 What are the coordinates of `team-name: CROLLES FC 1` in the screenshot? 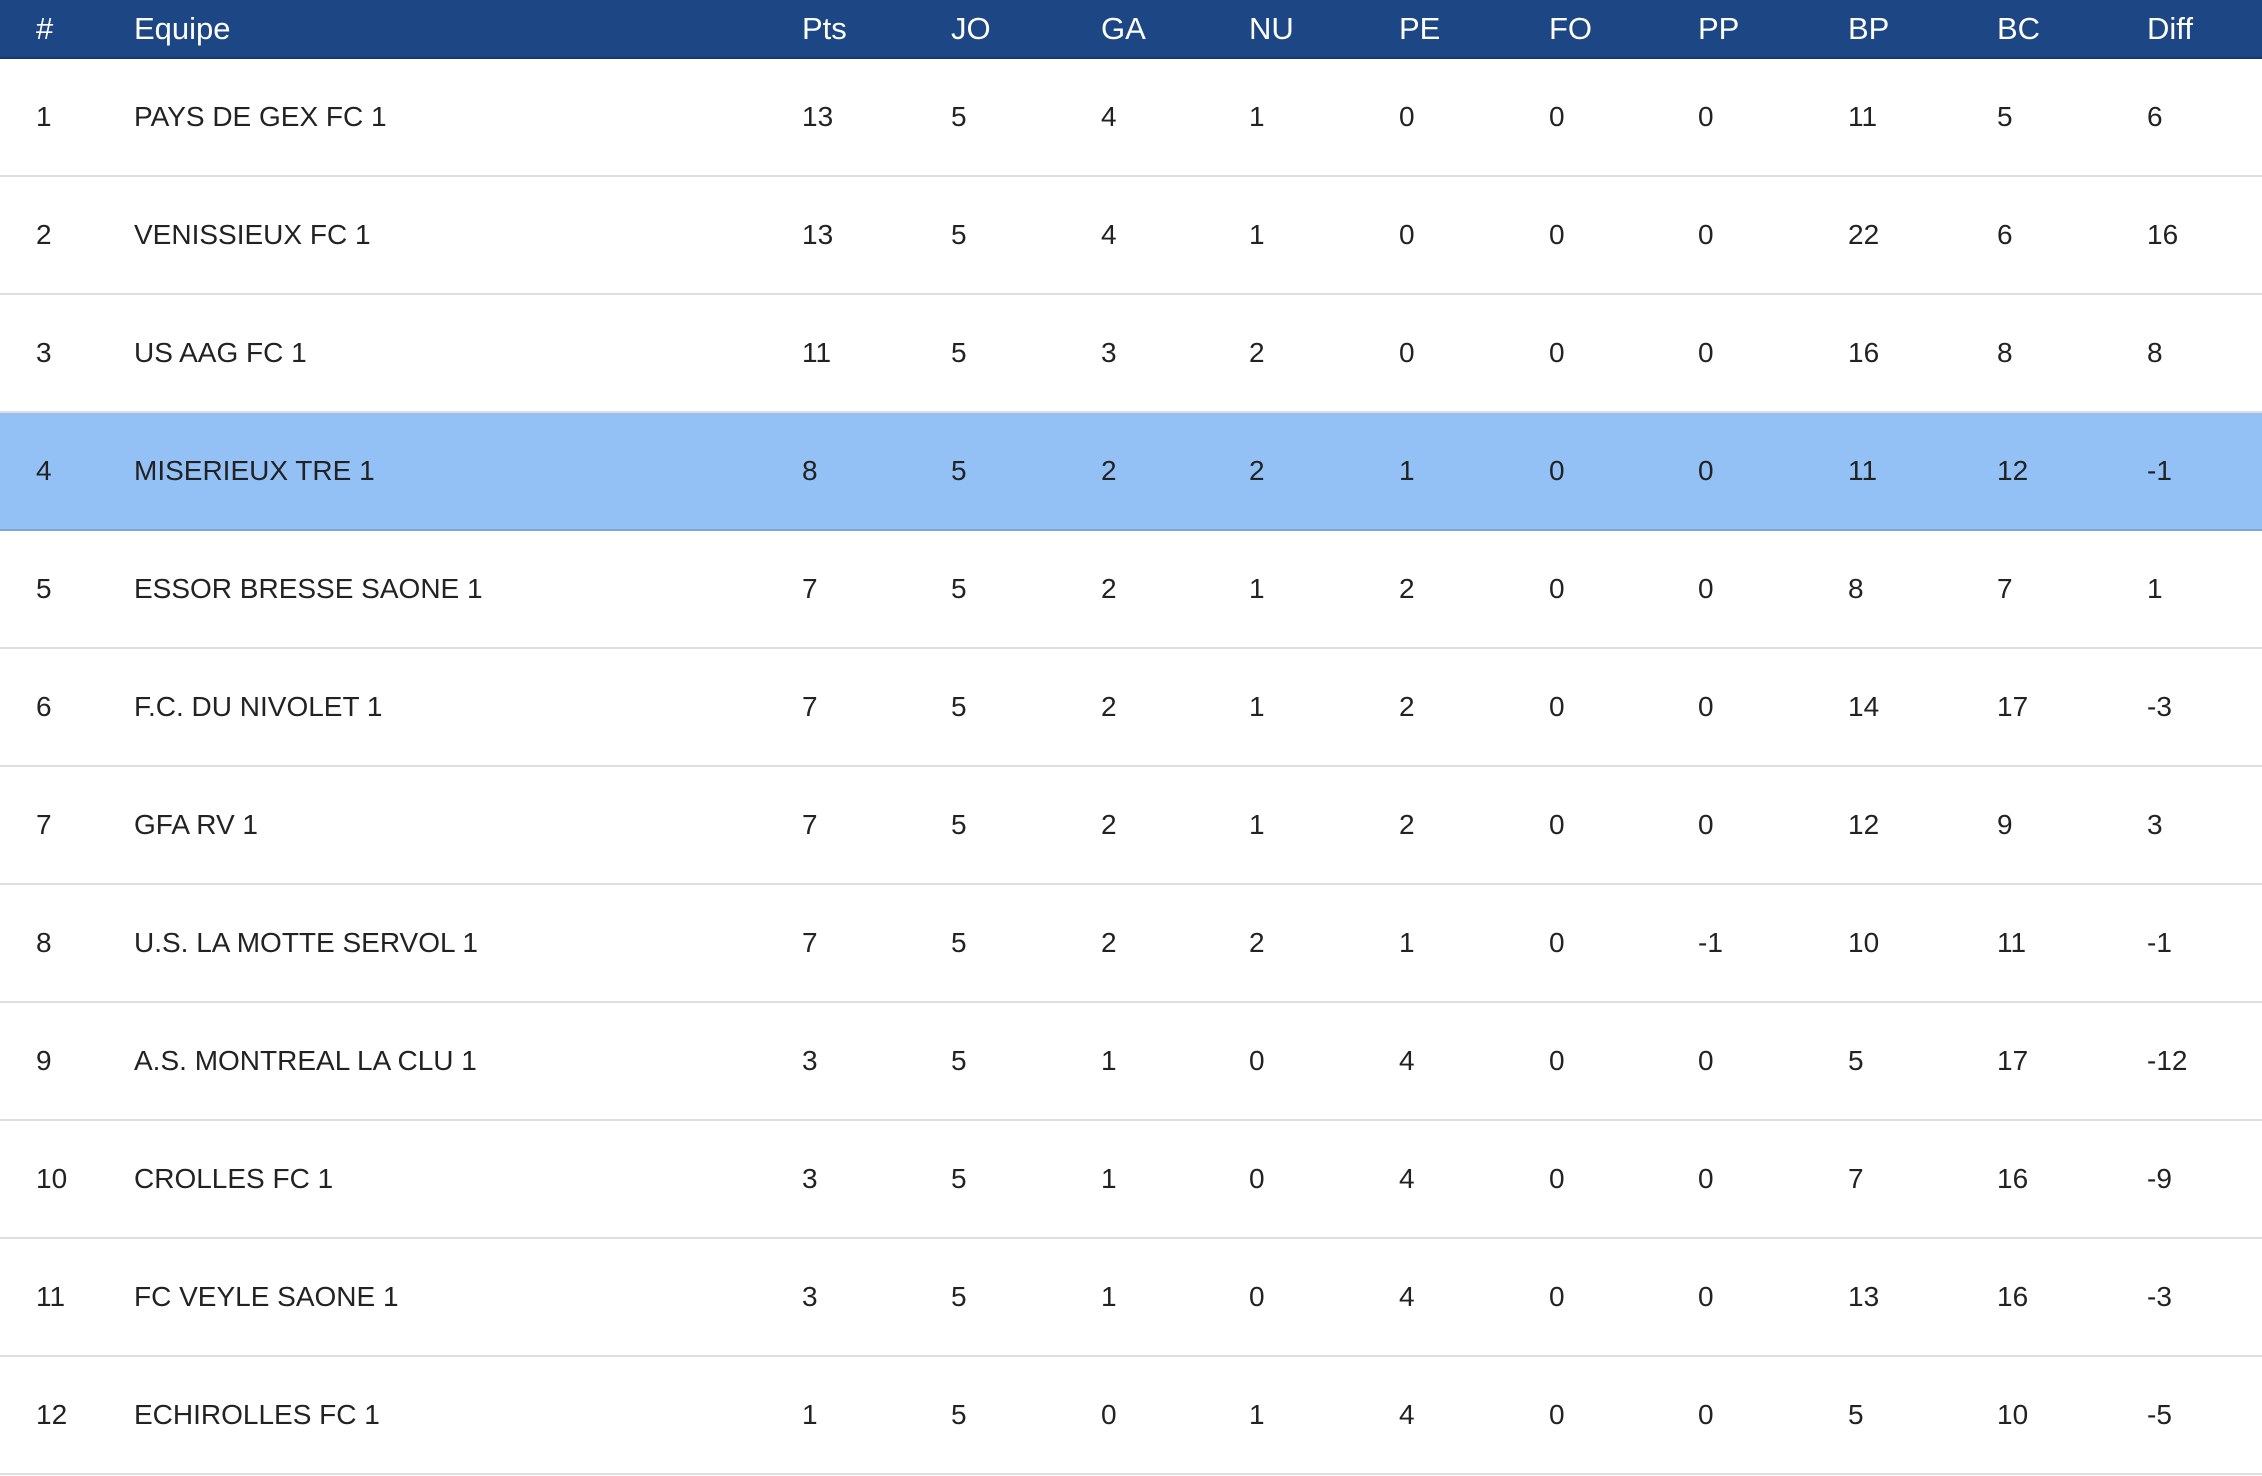 It's located at (234, 1178).